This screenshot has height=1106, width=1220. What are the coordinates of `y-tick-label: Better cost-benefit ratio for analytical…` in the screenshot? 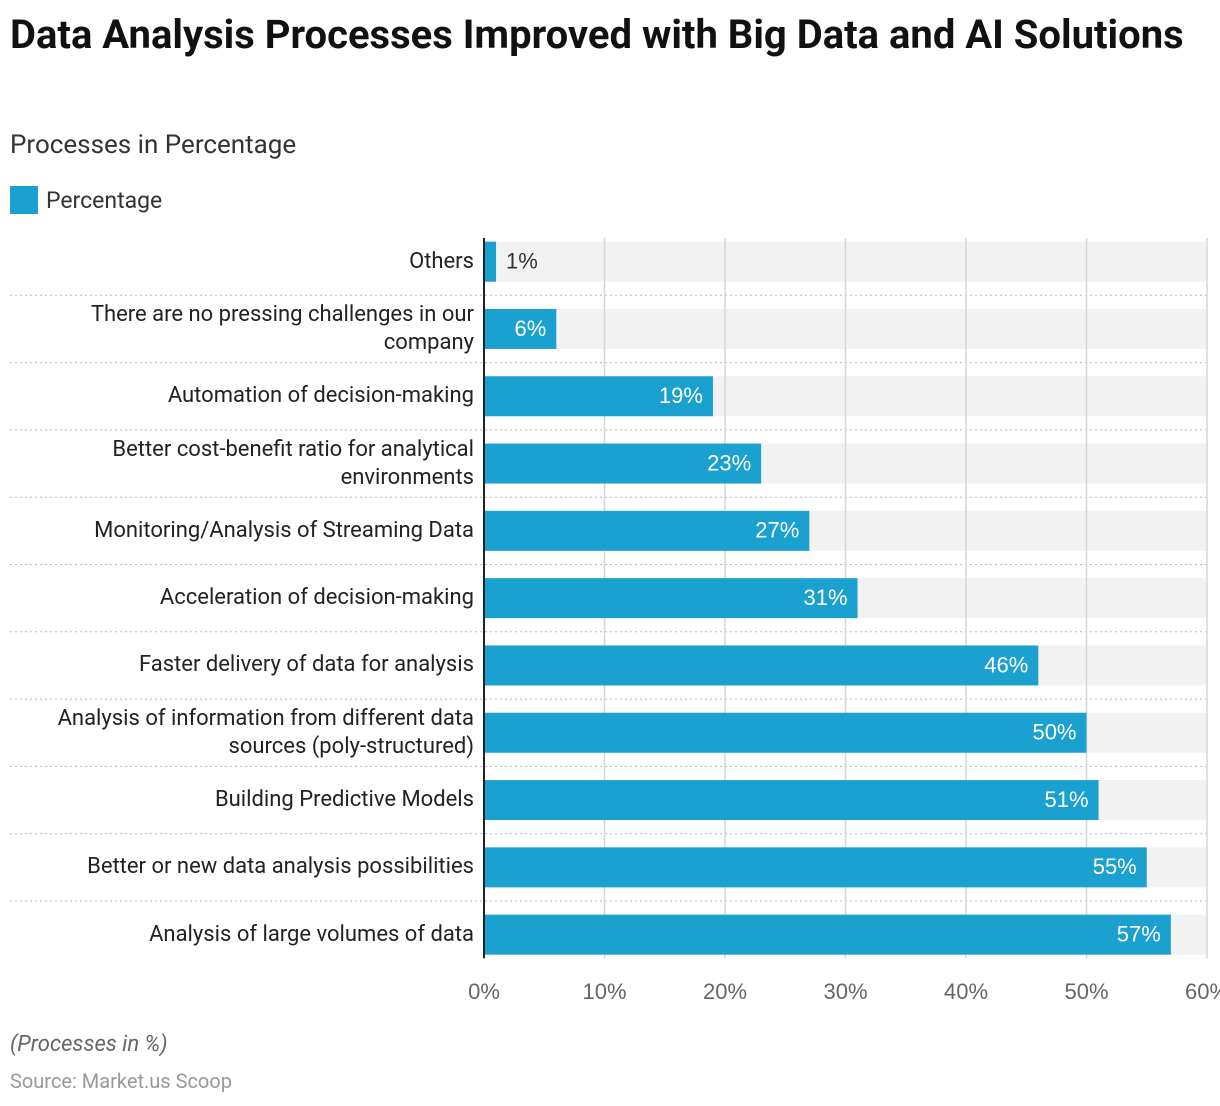 It's located at (293, 463).